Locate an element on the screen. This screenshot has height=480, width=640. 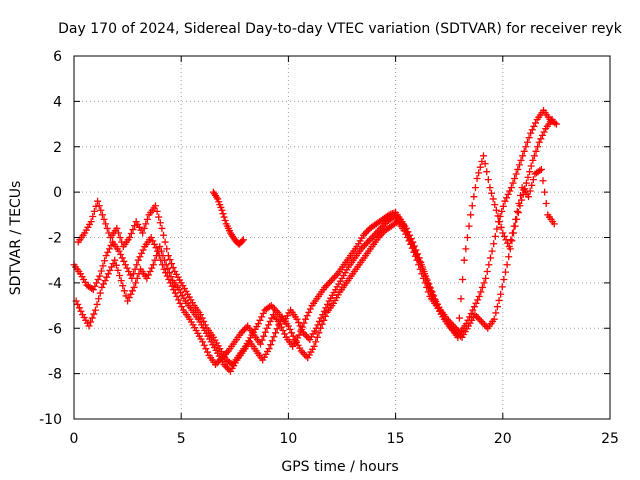
x-tick-label: 5 is located at coordinates (181, 439).